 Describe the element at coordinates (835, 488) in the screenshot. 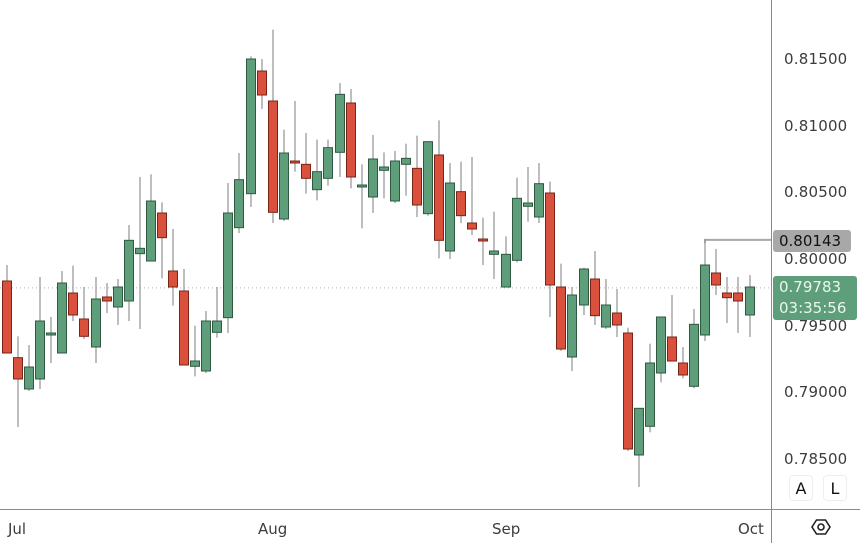

I see `log-scale-button: L` at that location.